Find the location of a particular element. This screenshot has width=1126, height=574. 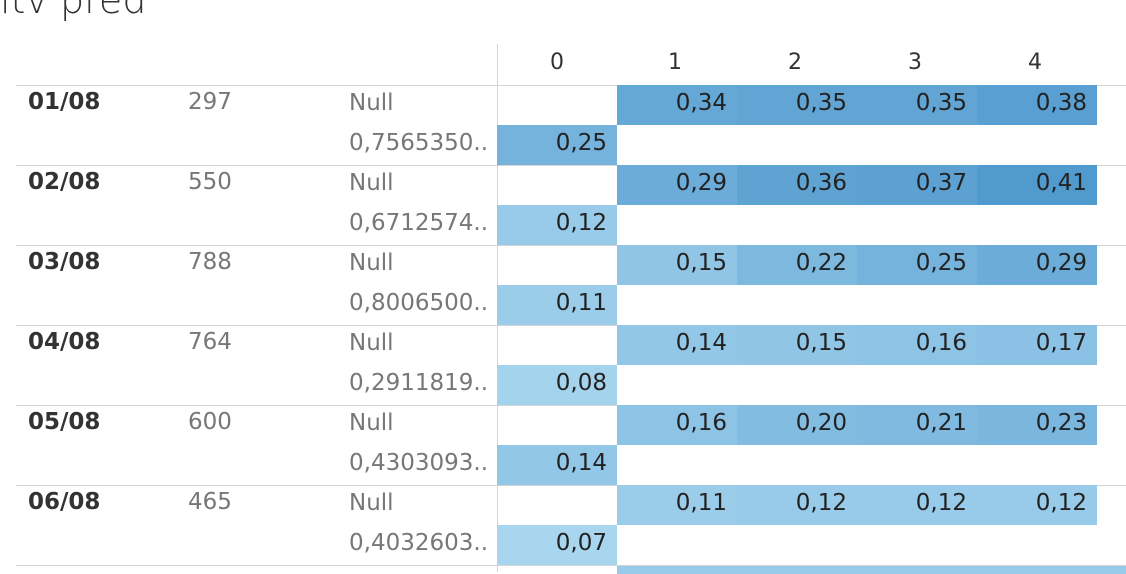

heatmap-value-label: 0,20 is located at coordinates (821, 423).